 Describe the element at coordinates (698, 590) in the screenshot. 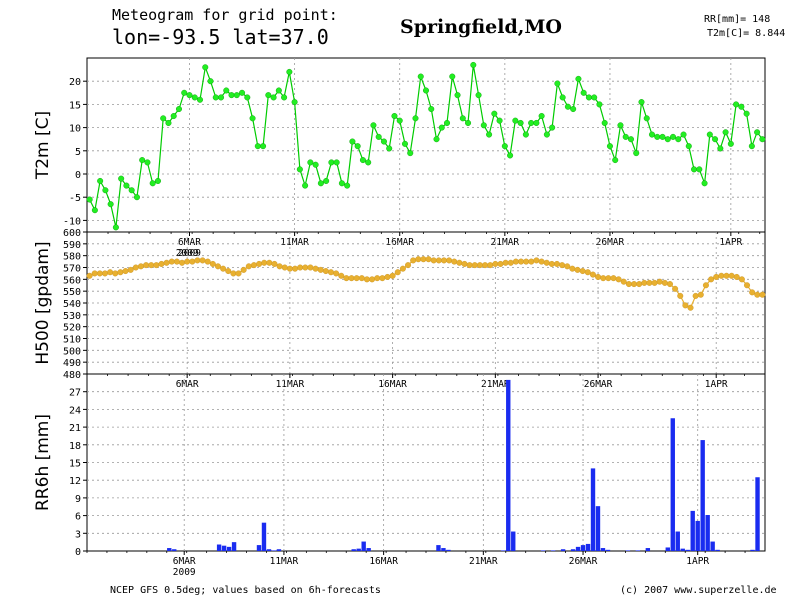

I see `footer-right: (c) 2007 www.superzelle.de` at that location.